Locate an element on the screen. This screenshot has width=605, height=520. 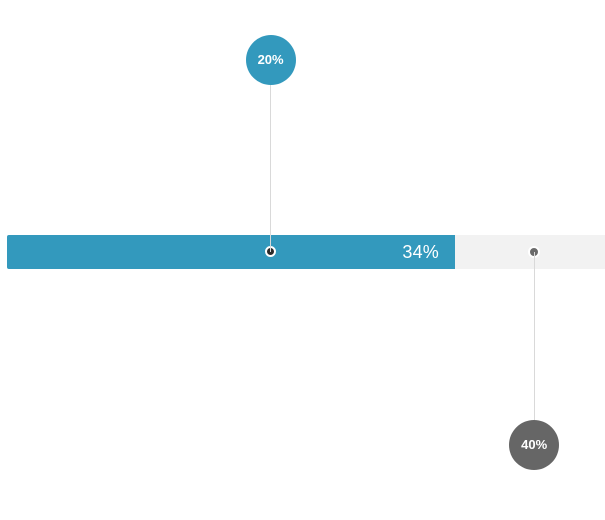
marker-20-stem is located at coordinates (270, 168).